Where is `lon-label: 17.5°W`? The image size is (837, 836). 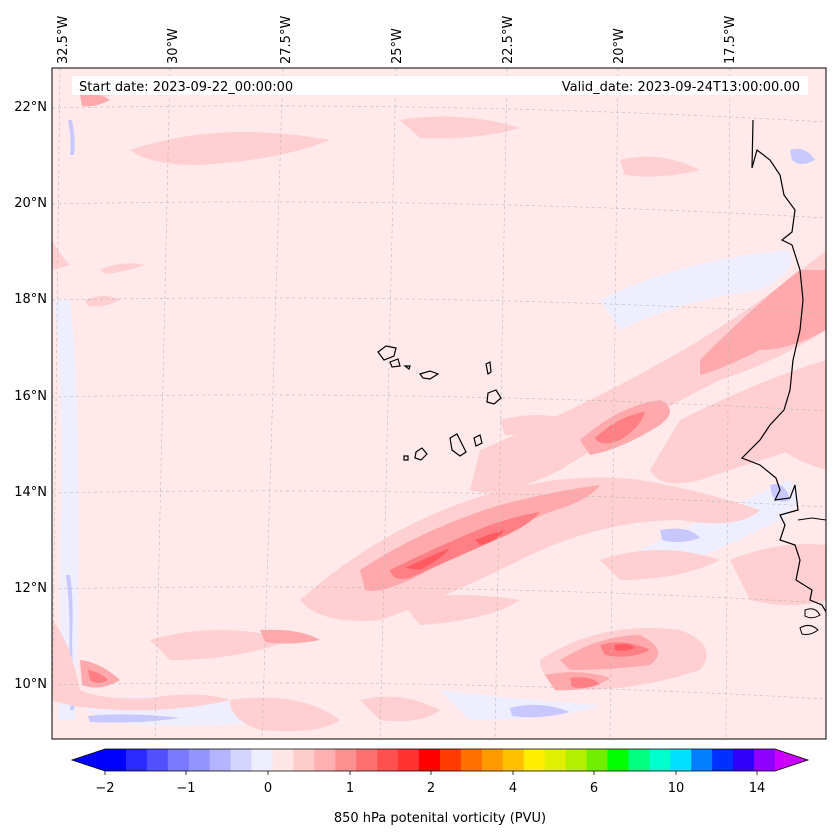
lon-label: 17.5°W is located at coordinates (730, 40).